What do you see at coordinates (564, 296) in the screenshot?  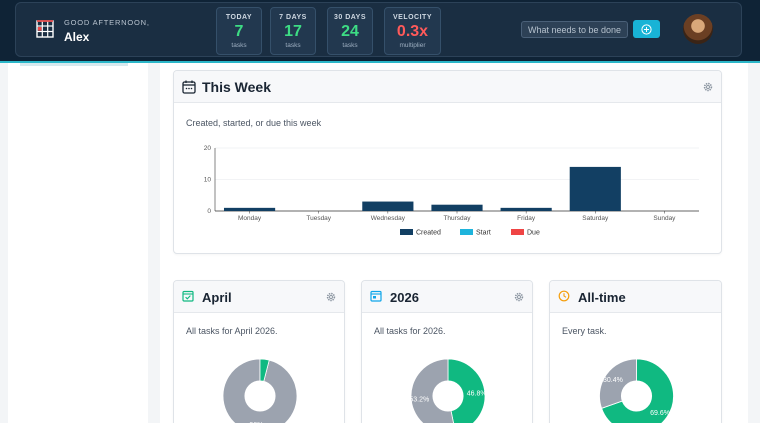 I see `clock-icon` at bounding box center [564, 296].